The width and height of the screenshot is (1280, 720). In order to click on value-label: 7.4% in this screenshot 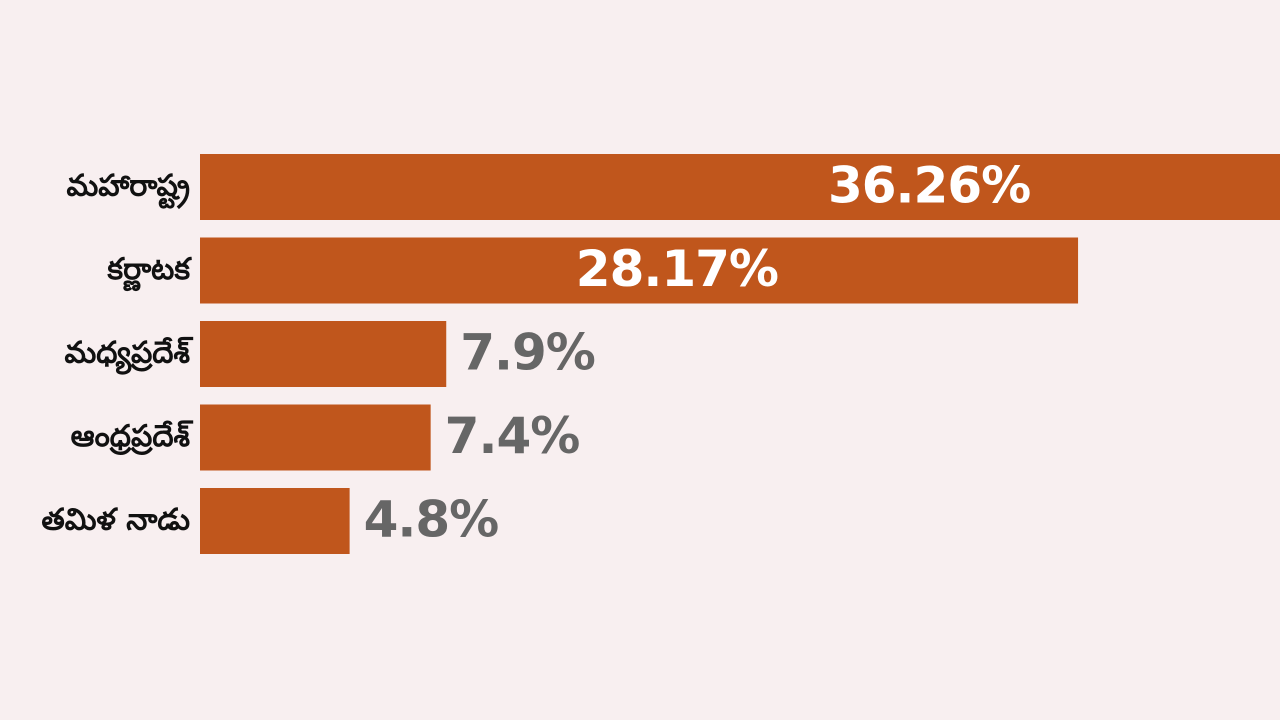, I will do `click(512, 436)`.